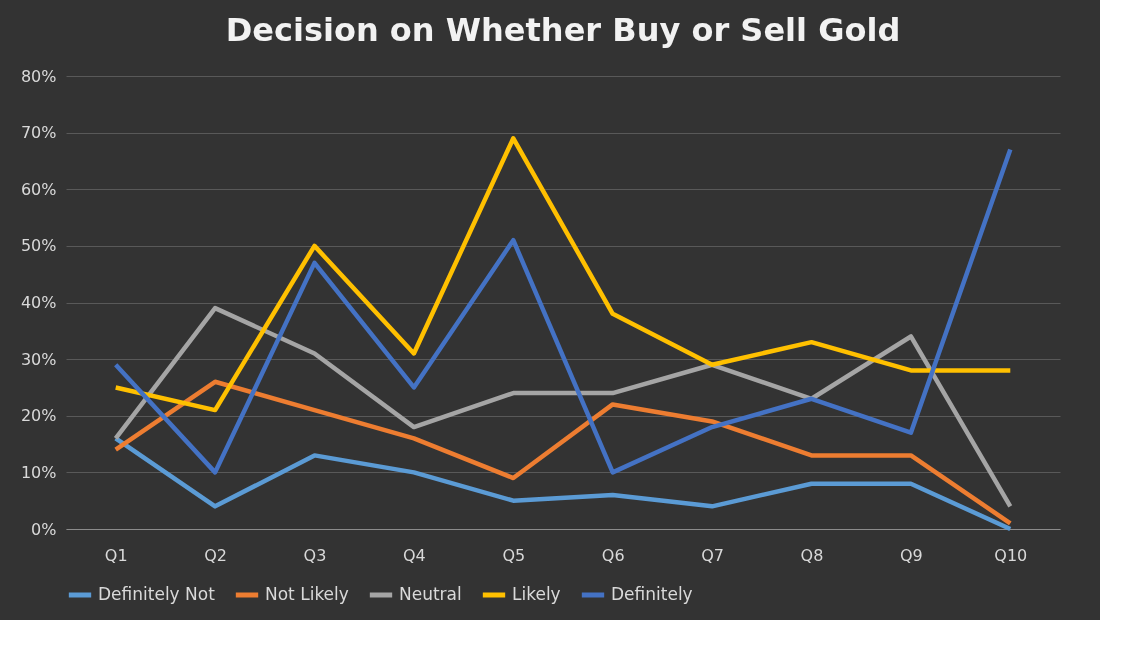  I want to click on y-tick-label: 40%, so click(38, 302).